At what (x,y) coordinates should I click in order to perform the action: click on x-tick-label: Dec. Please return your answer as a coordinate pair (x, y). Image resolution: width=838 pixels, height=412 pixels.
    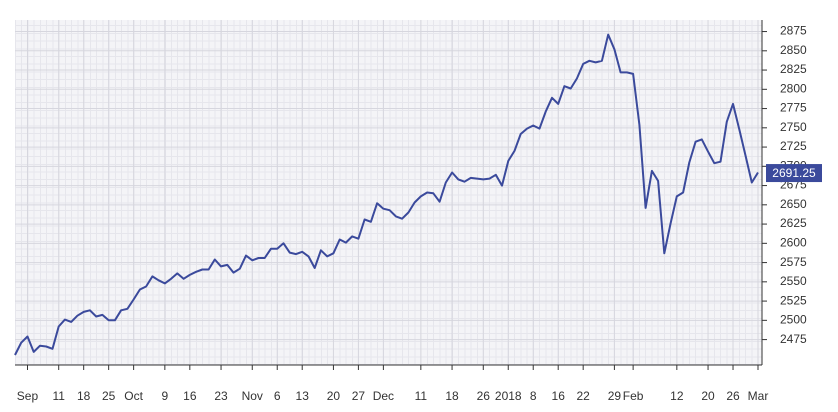
    Looking at the image, I should click on (383, 396).